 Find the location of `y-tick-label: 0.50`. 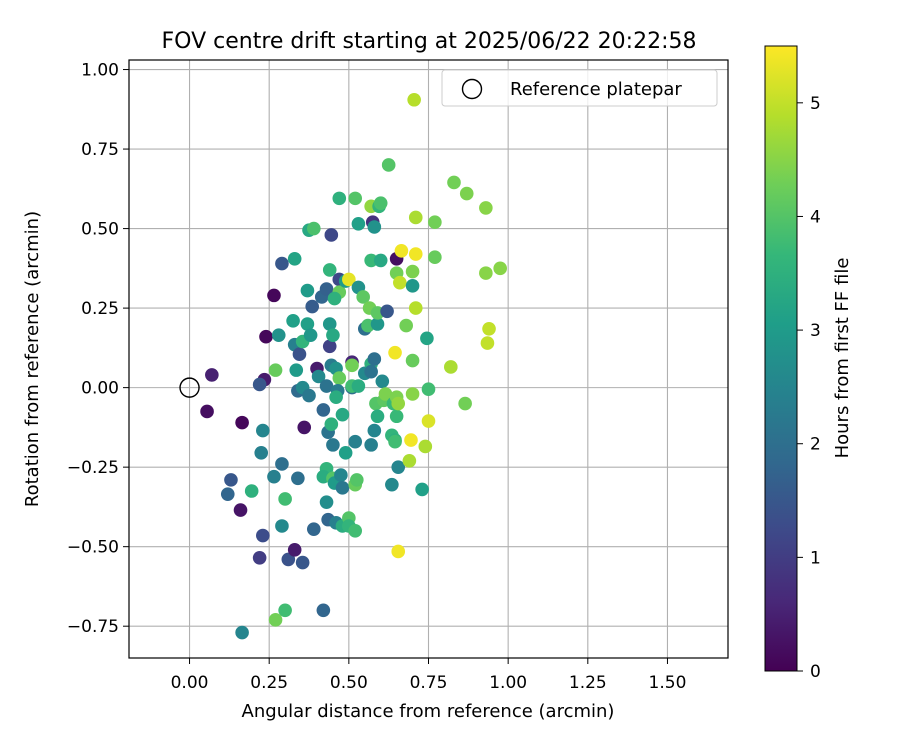

y-tick-label: 0.50 is located at coordinates (100, 230).